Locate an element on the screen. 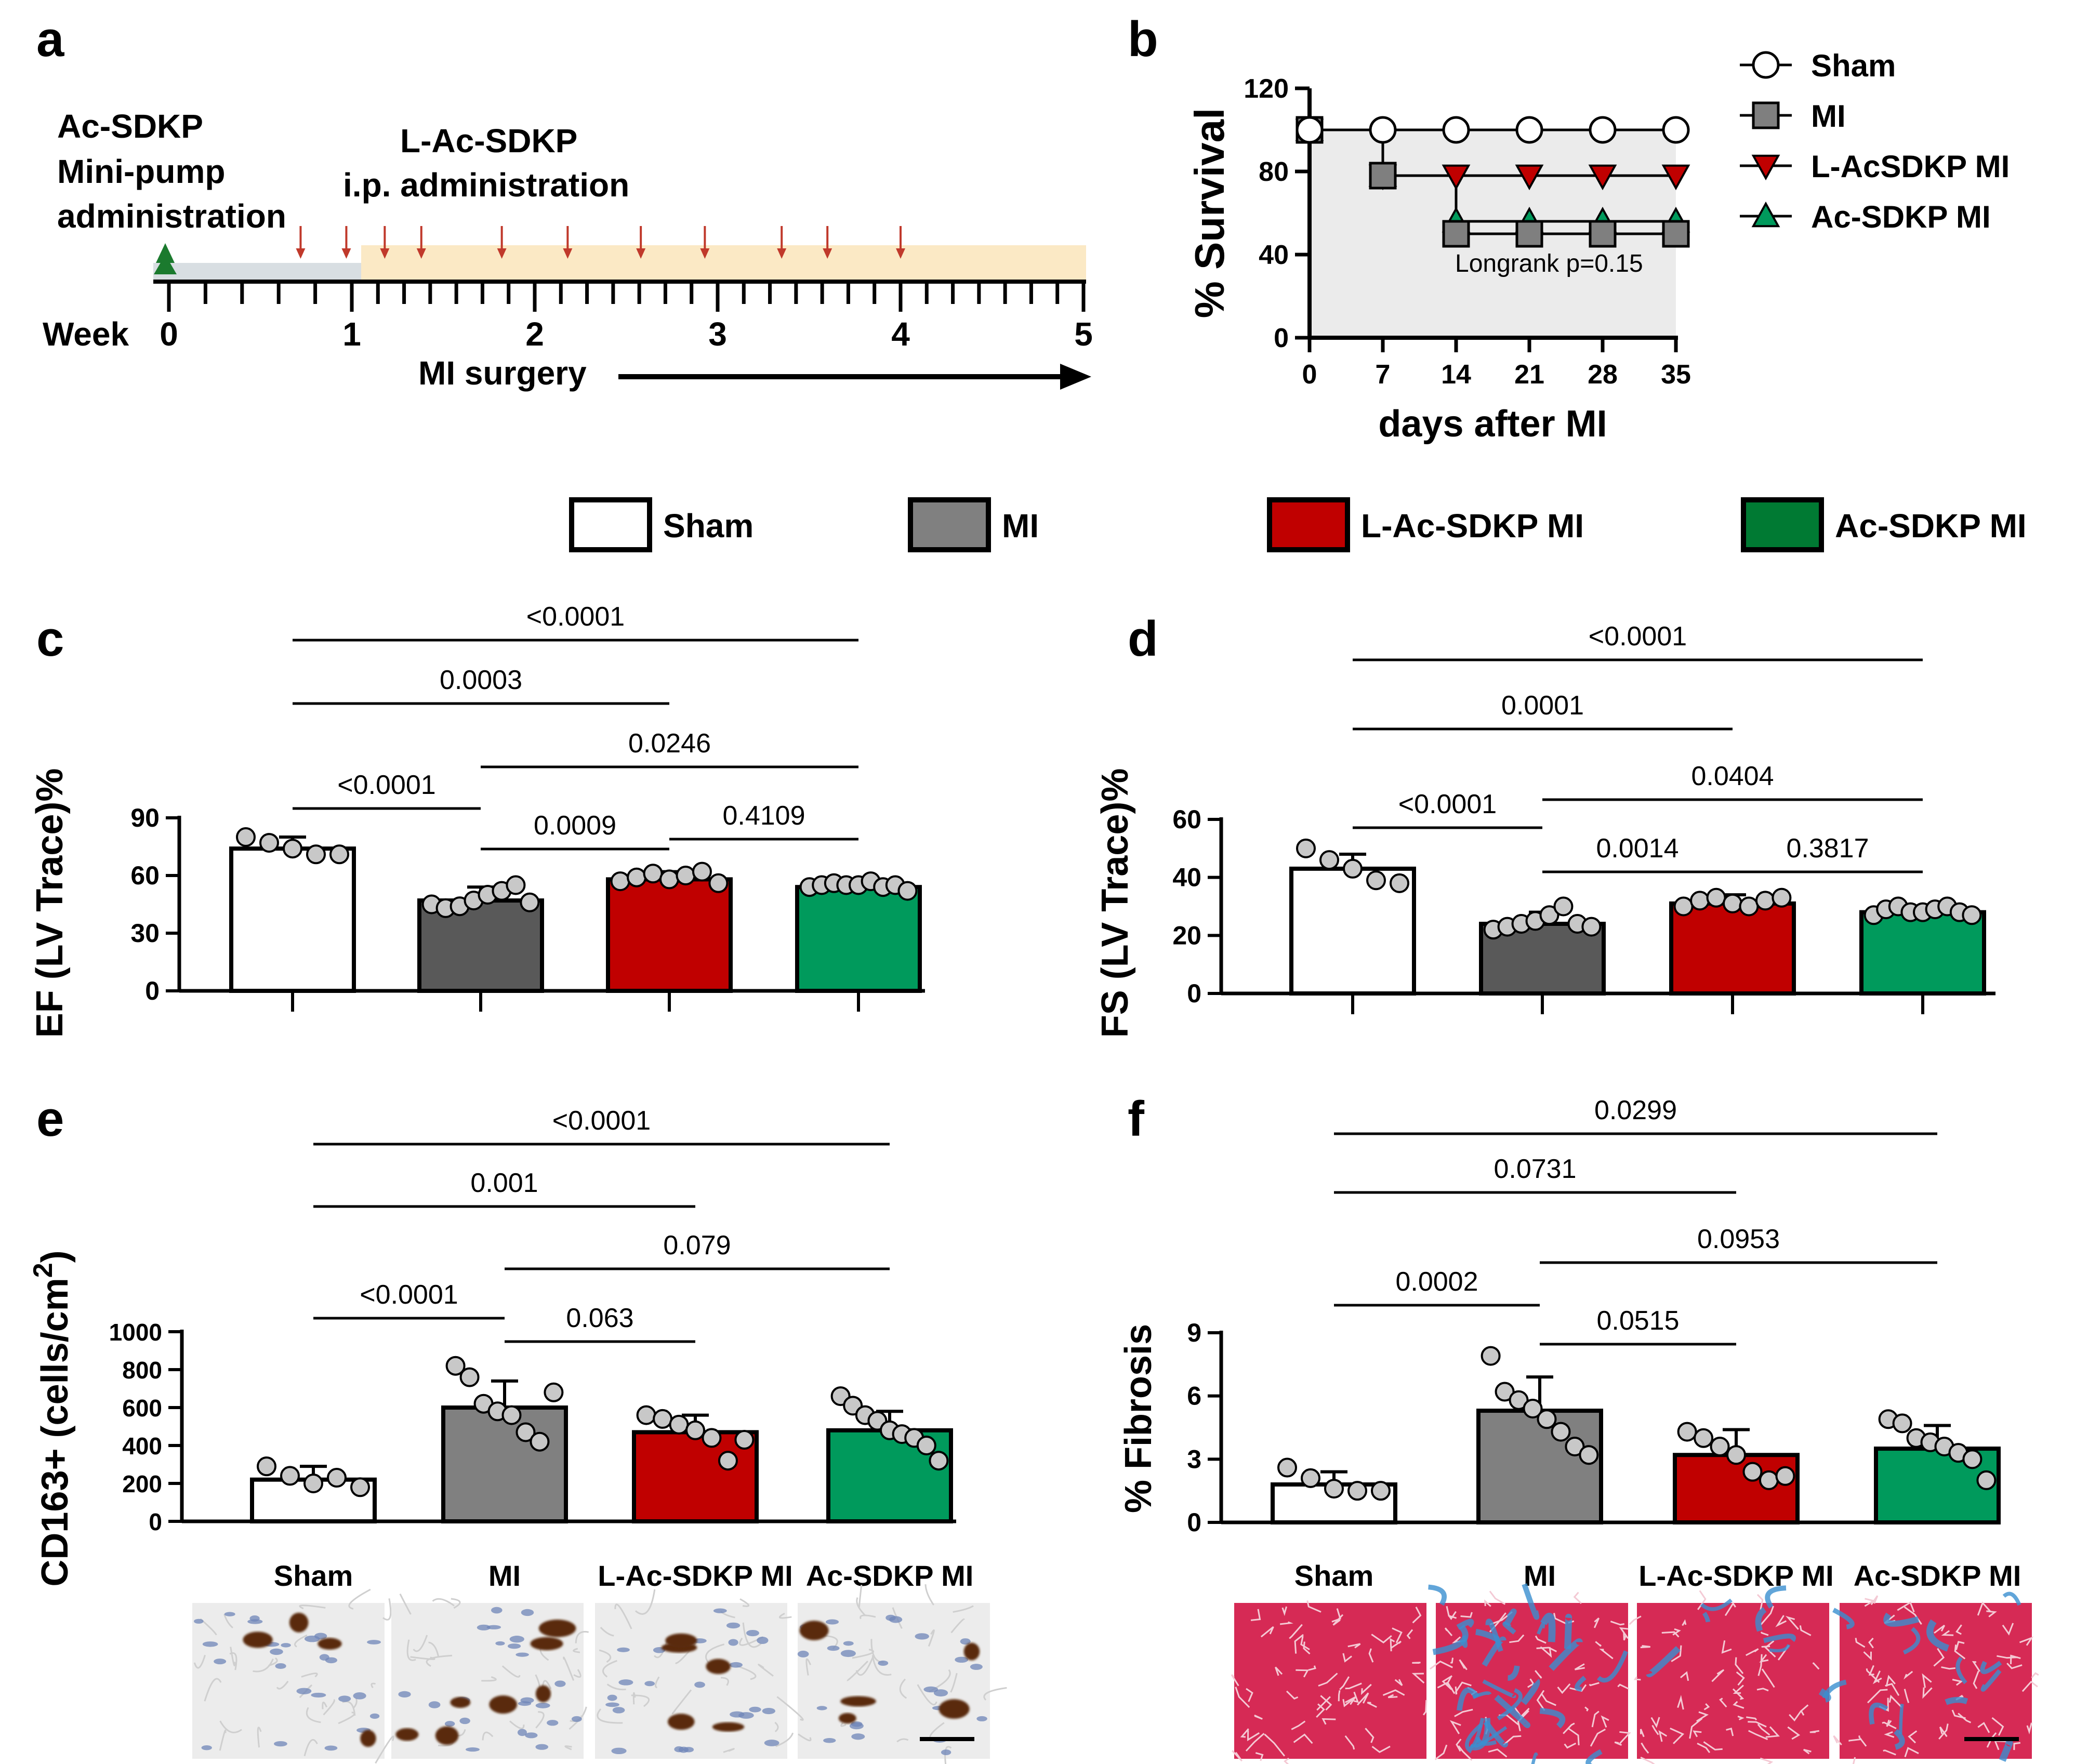  surgery-arrow-head is located at coordinates (1076, 377).